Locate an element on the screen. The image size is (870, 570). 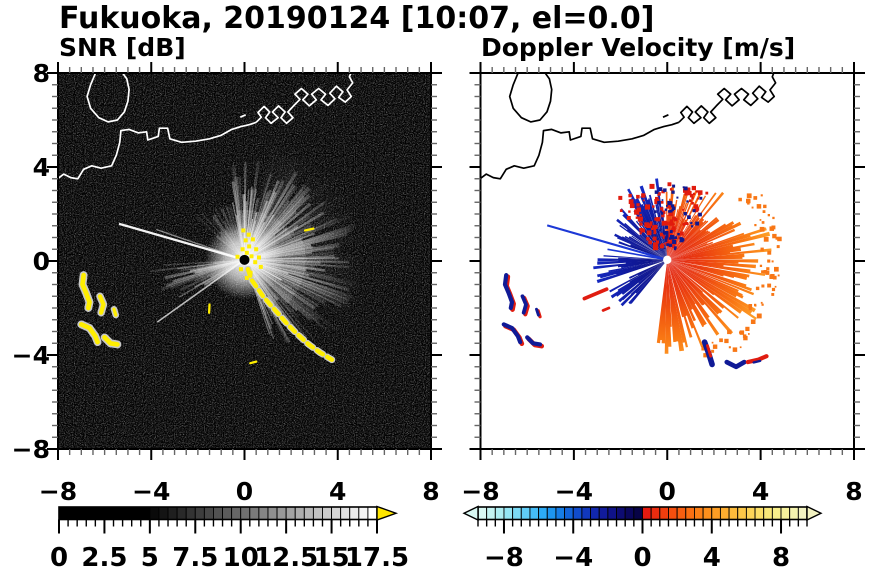
colorbar-tick-label: 7.5 is located at coordinates (195, 556).